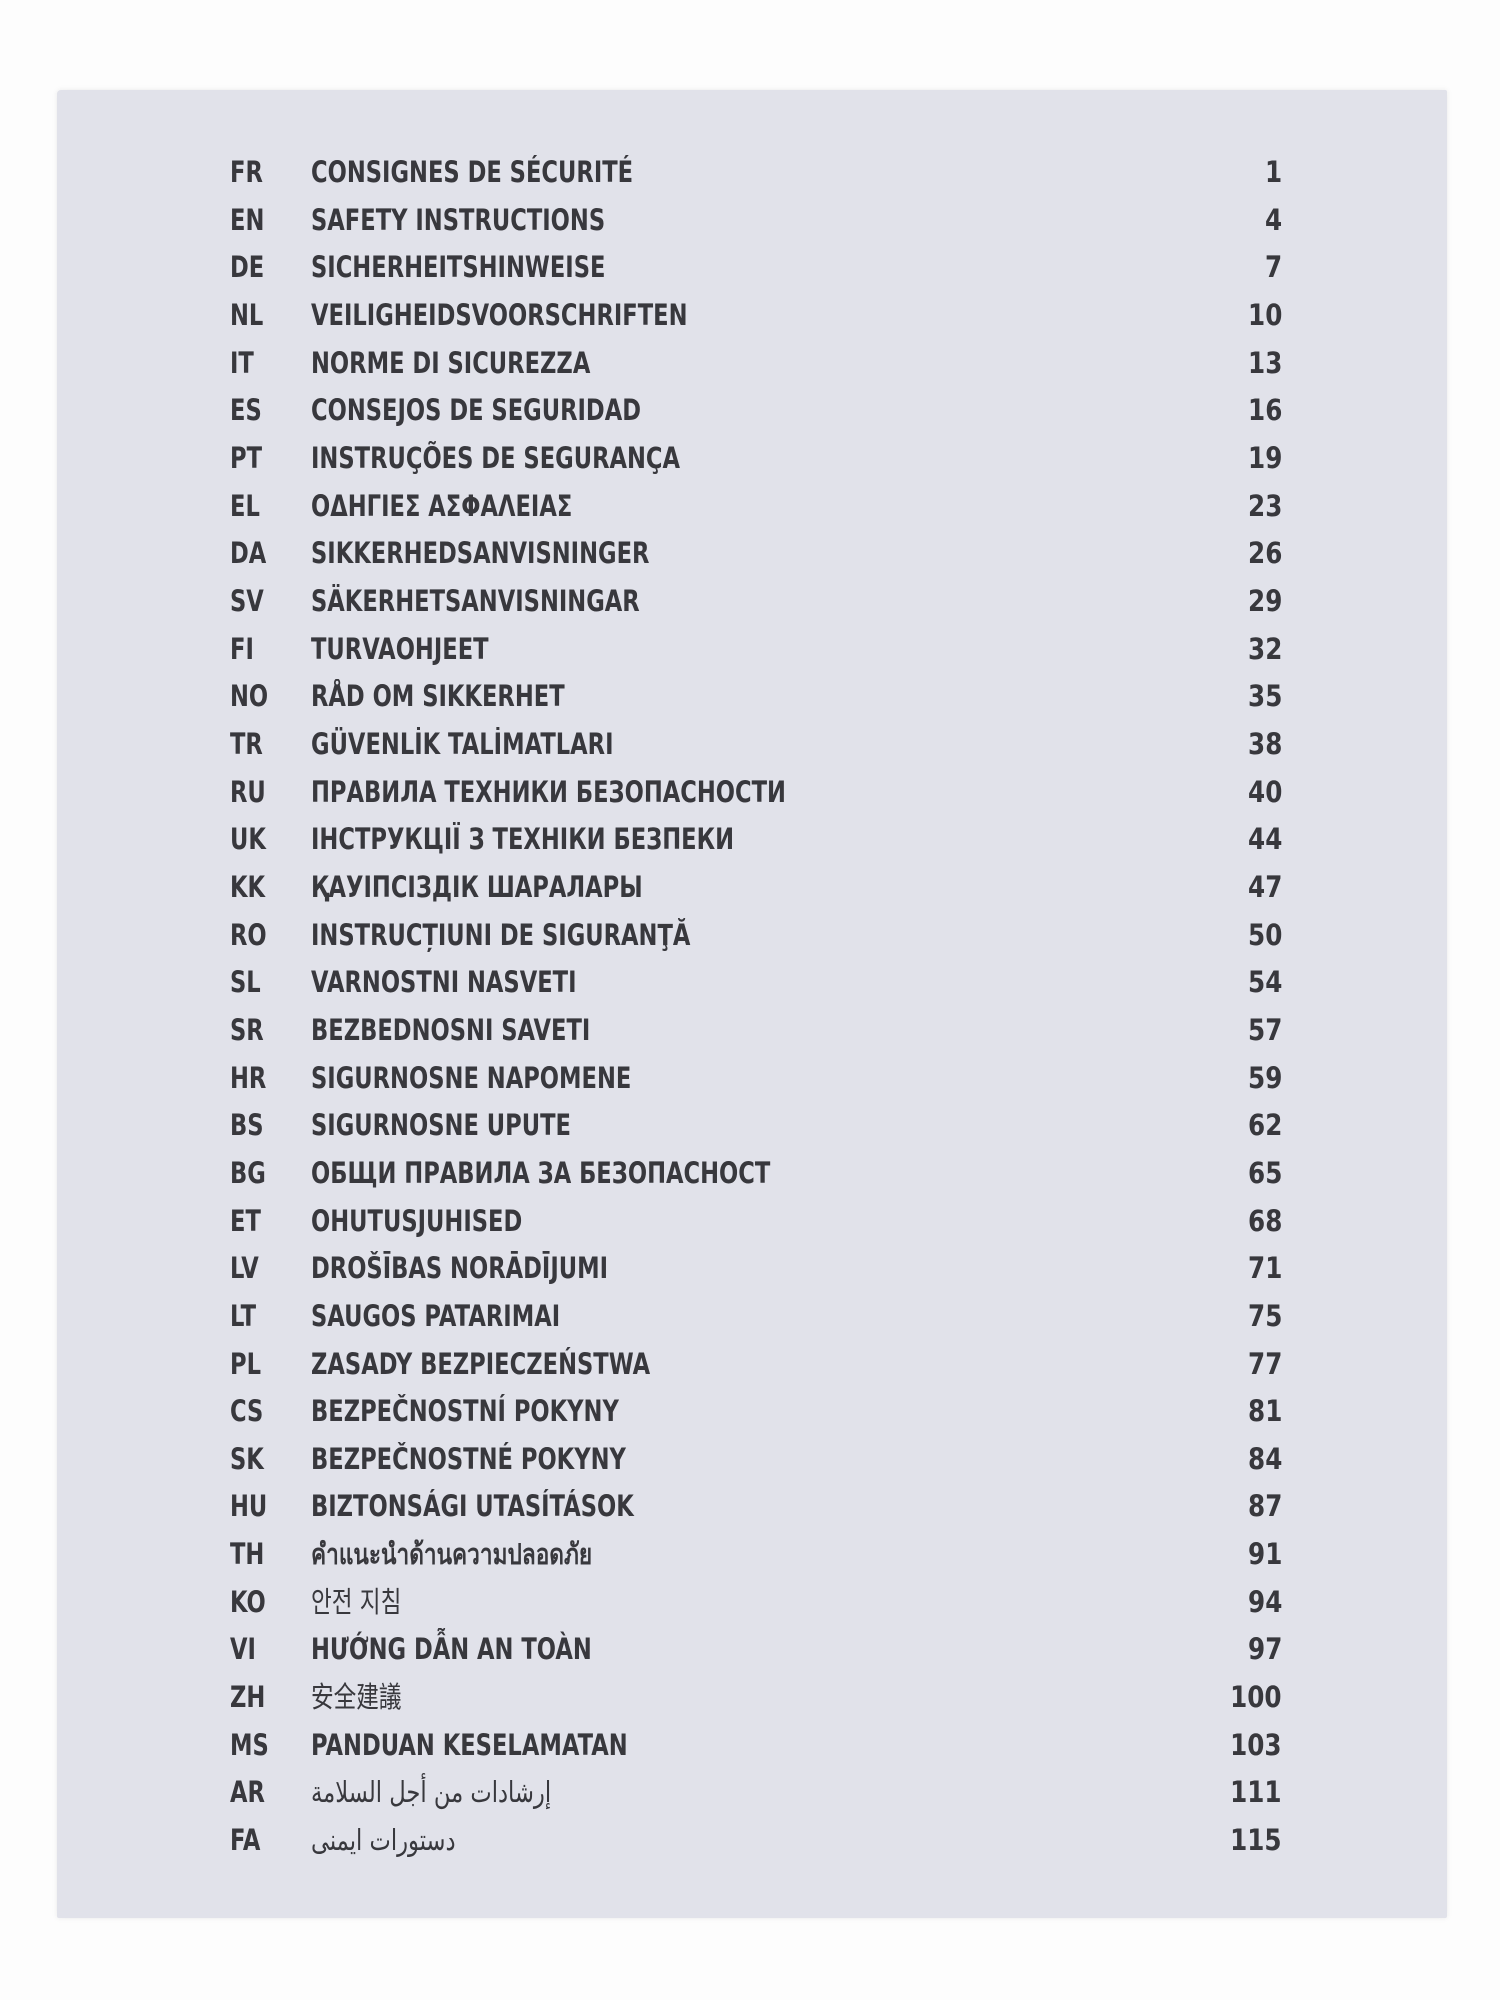 The height and width of the screenshot is (2000, 1500). What do you see at coordinates (752, 601) in the screenshot?
I see `toc-row: SV SÄKERHETSANVISNINGAR 29` at bounding box center [752, 601].